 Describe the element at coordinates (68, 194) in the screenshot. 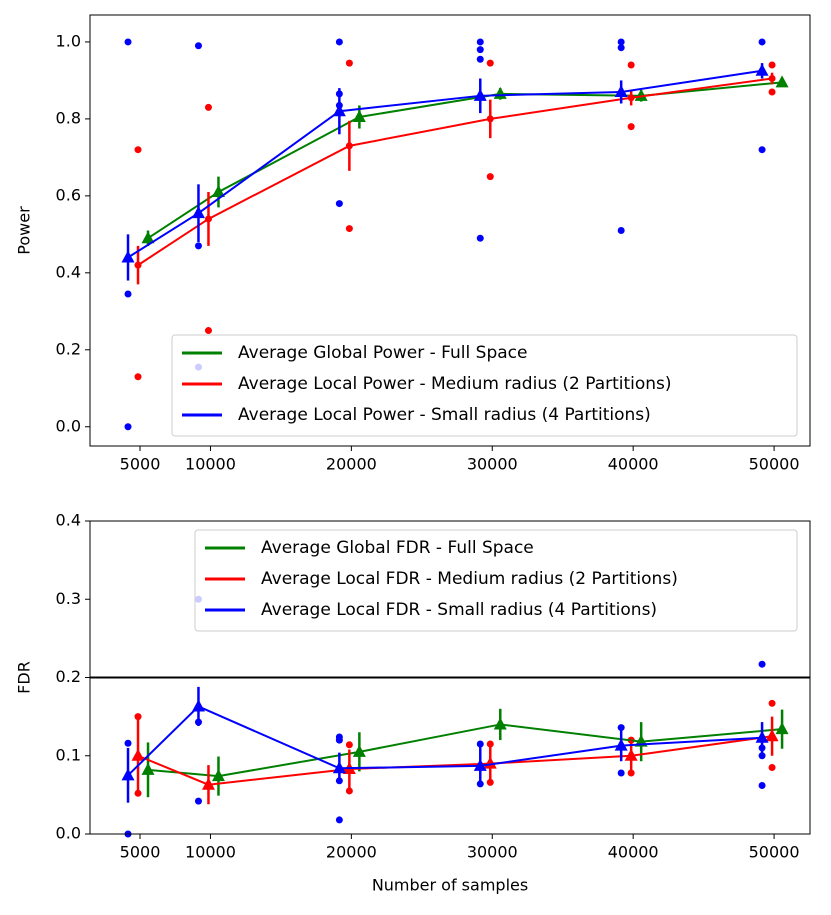

I see `y-tick-label: 0.6` at that location.